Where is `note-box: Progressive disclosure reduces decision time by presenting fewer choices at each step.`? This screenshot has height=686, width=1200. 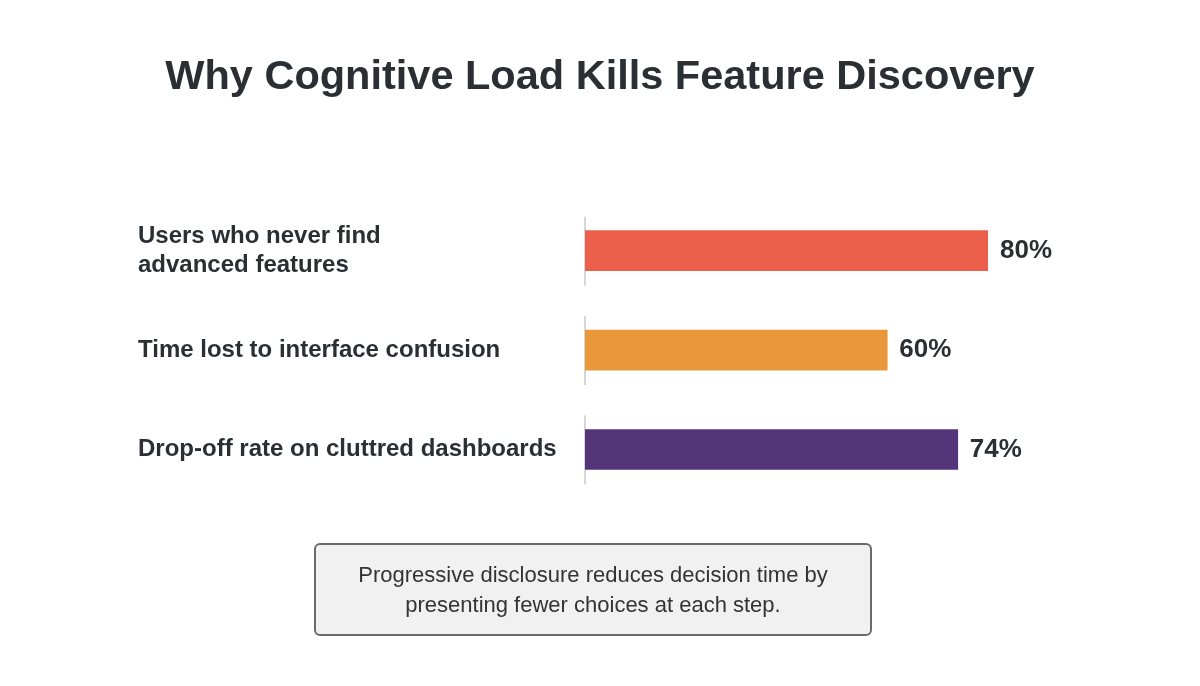 note-box: Progressive disclosure reduces decision time by presenting fewer choices at each step. is located at coordinates (593, 589).